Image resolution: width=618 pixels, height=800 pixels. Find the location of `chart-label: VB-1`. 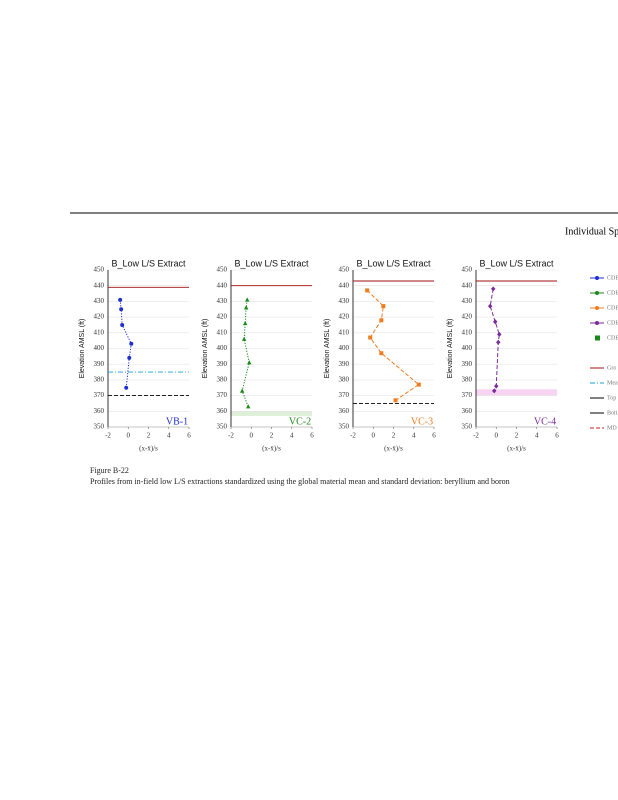

chart-label: VB-1 is located at coordinates (177, 421).